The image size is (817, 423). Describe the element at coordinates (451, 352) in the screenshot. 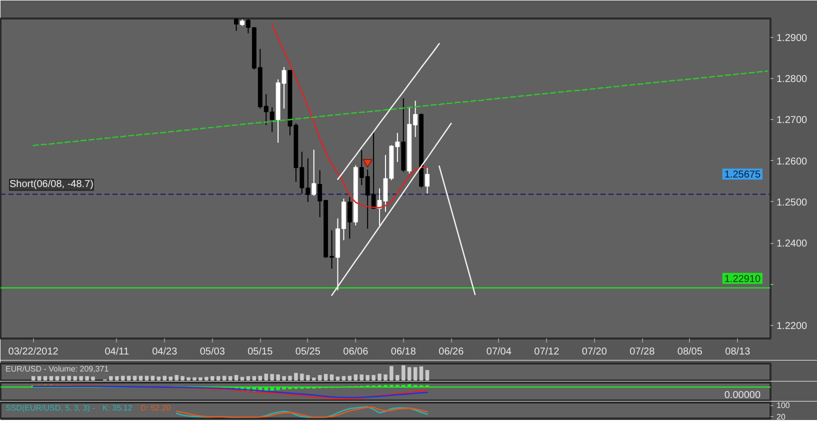

I see `x-tick-label: 06/26` at that location.